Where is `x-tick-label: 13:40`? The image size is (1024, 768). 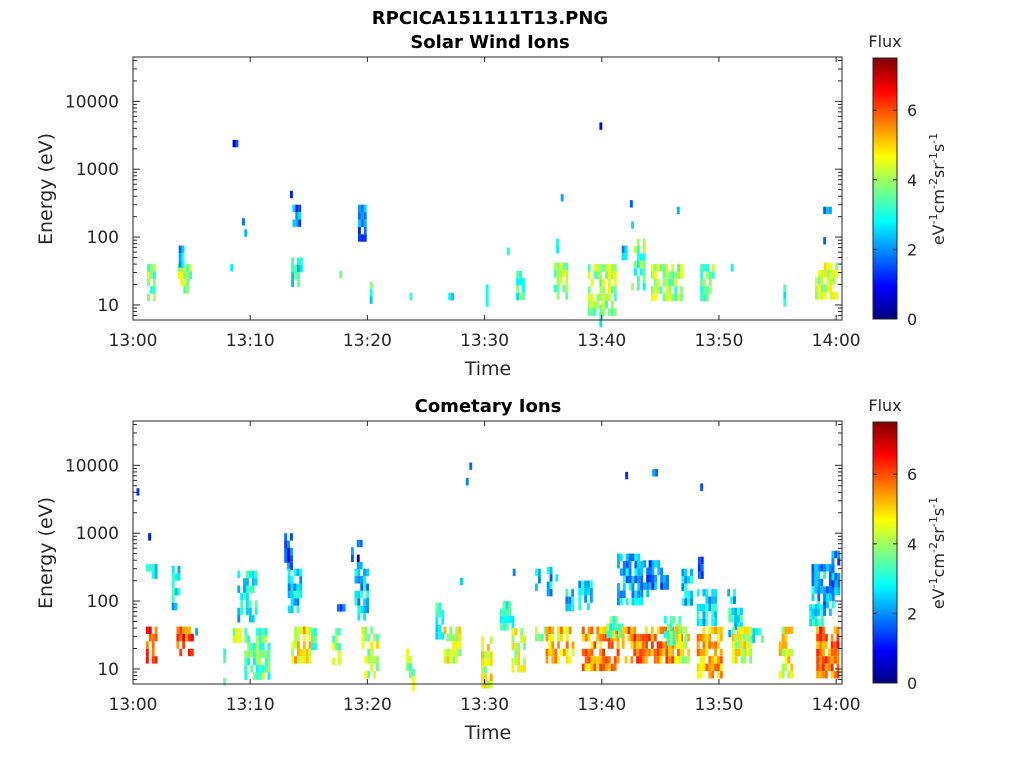 x-tick-label: 13:40 is located at coordinates (601, 705).